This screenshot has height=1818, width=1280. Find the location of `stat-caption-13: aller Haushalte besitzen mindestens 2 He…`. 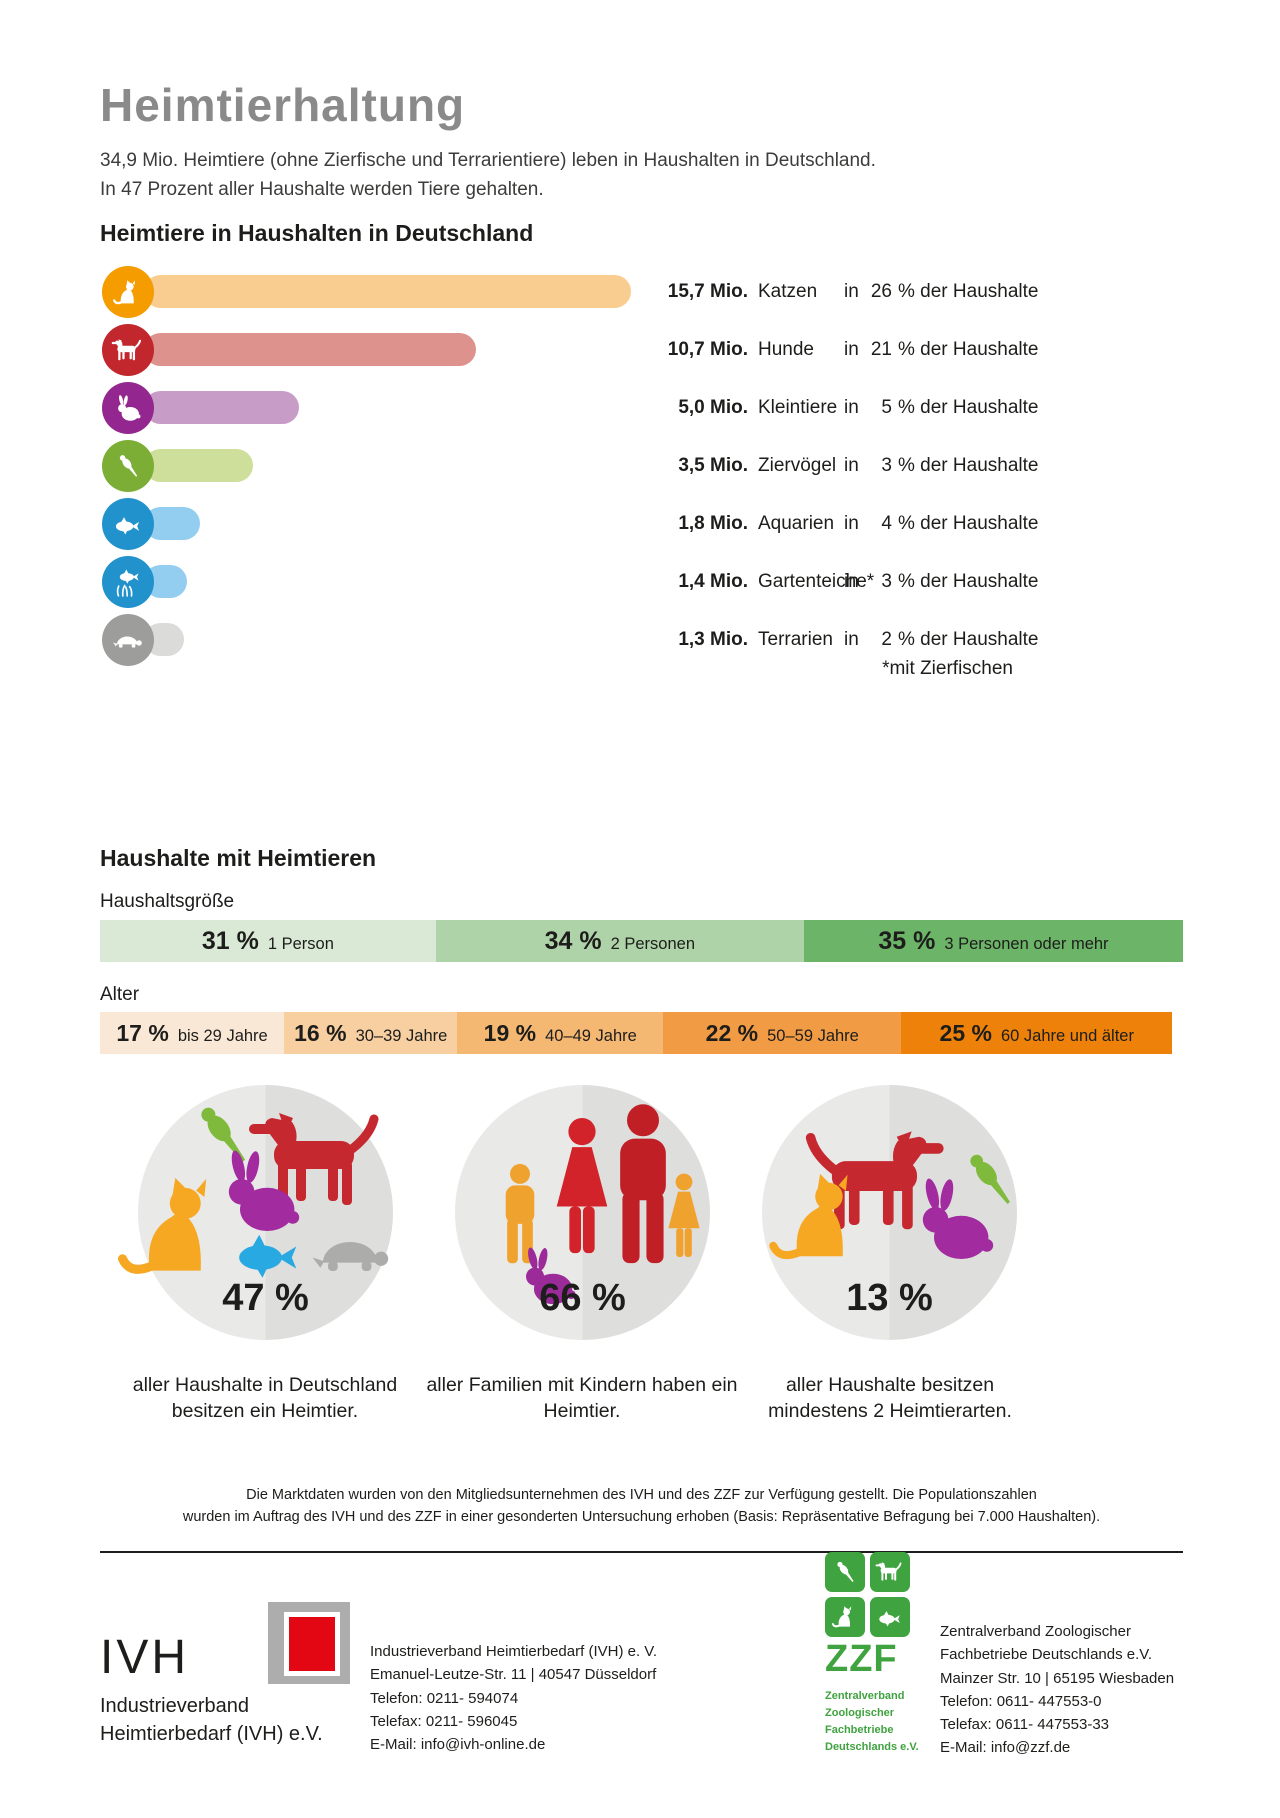

stat-caption-13: aller Haushalte besitzen mindestens 2 He… is located at coordinates (890, 1398).